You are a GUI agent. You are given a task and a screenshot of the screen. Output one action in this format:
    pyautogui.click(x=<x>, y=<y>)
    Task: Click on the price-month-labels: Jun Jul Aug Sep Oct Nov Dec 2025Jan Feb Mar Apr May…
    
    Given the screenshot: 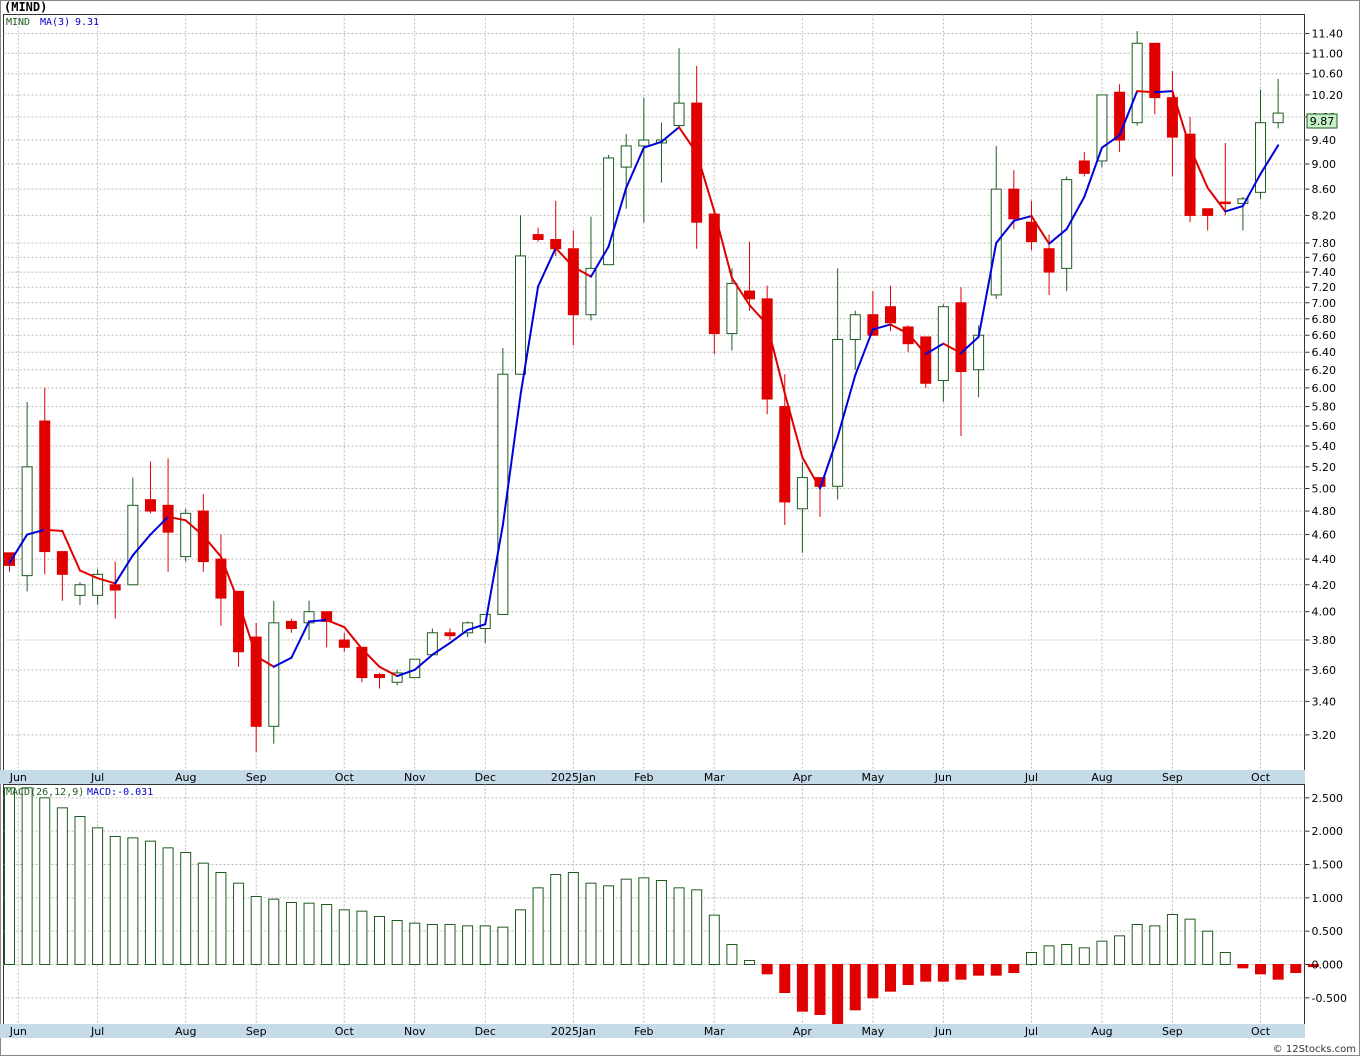 What is the action you would take?
    pyautogui.click(x=640, y=777)
    